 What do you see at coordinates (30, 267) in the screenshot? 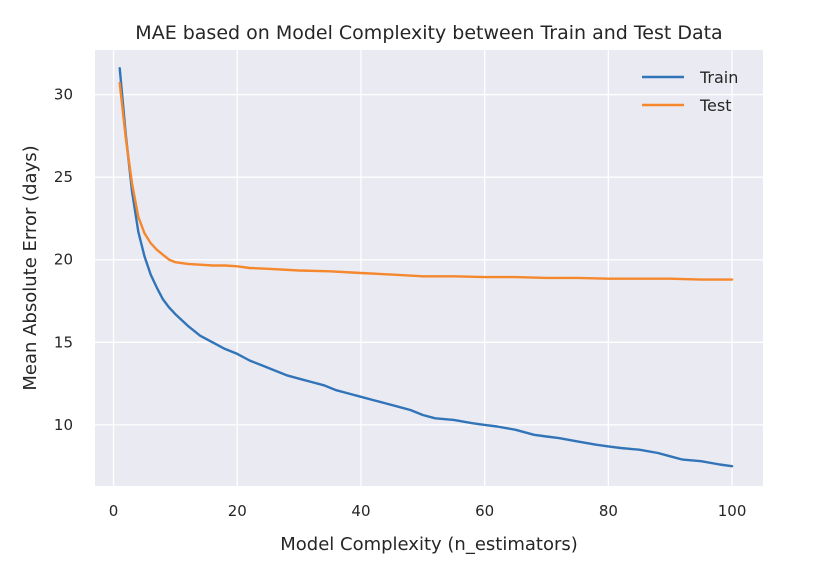
I see `y-axis-label: Mean Absolute Error (days)` at bounding box center [30, 267].